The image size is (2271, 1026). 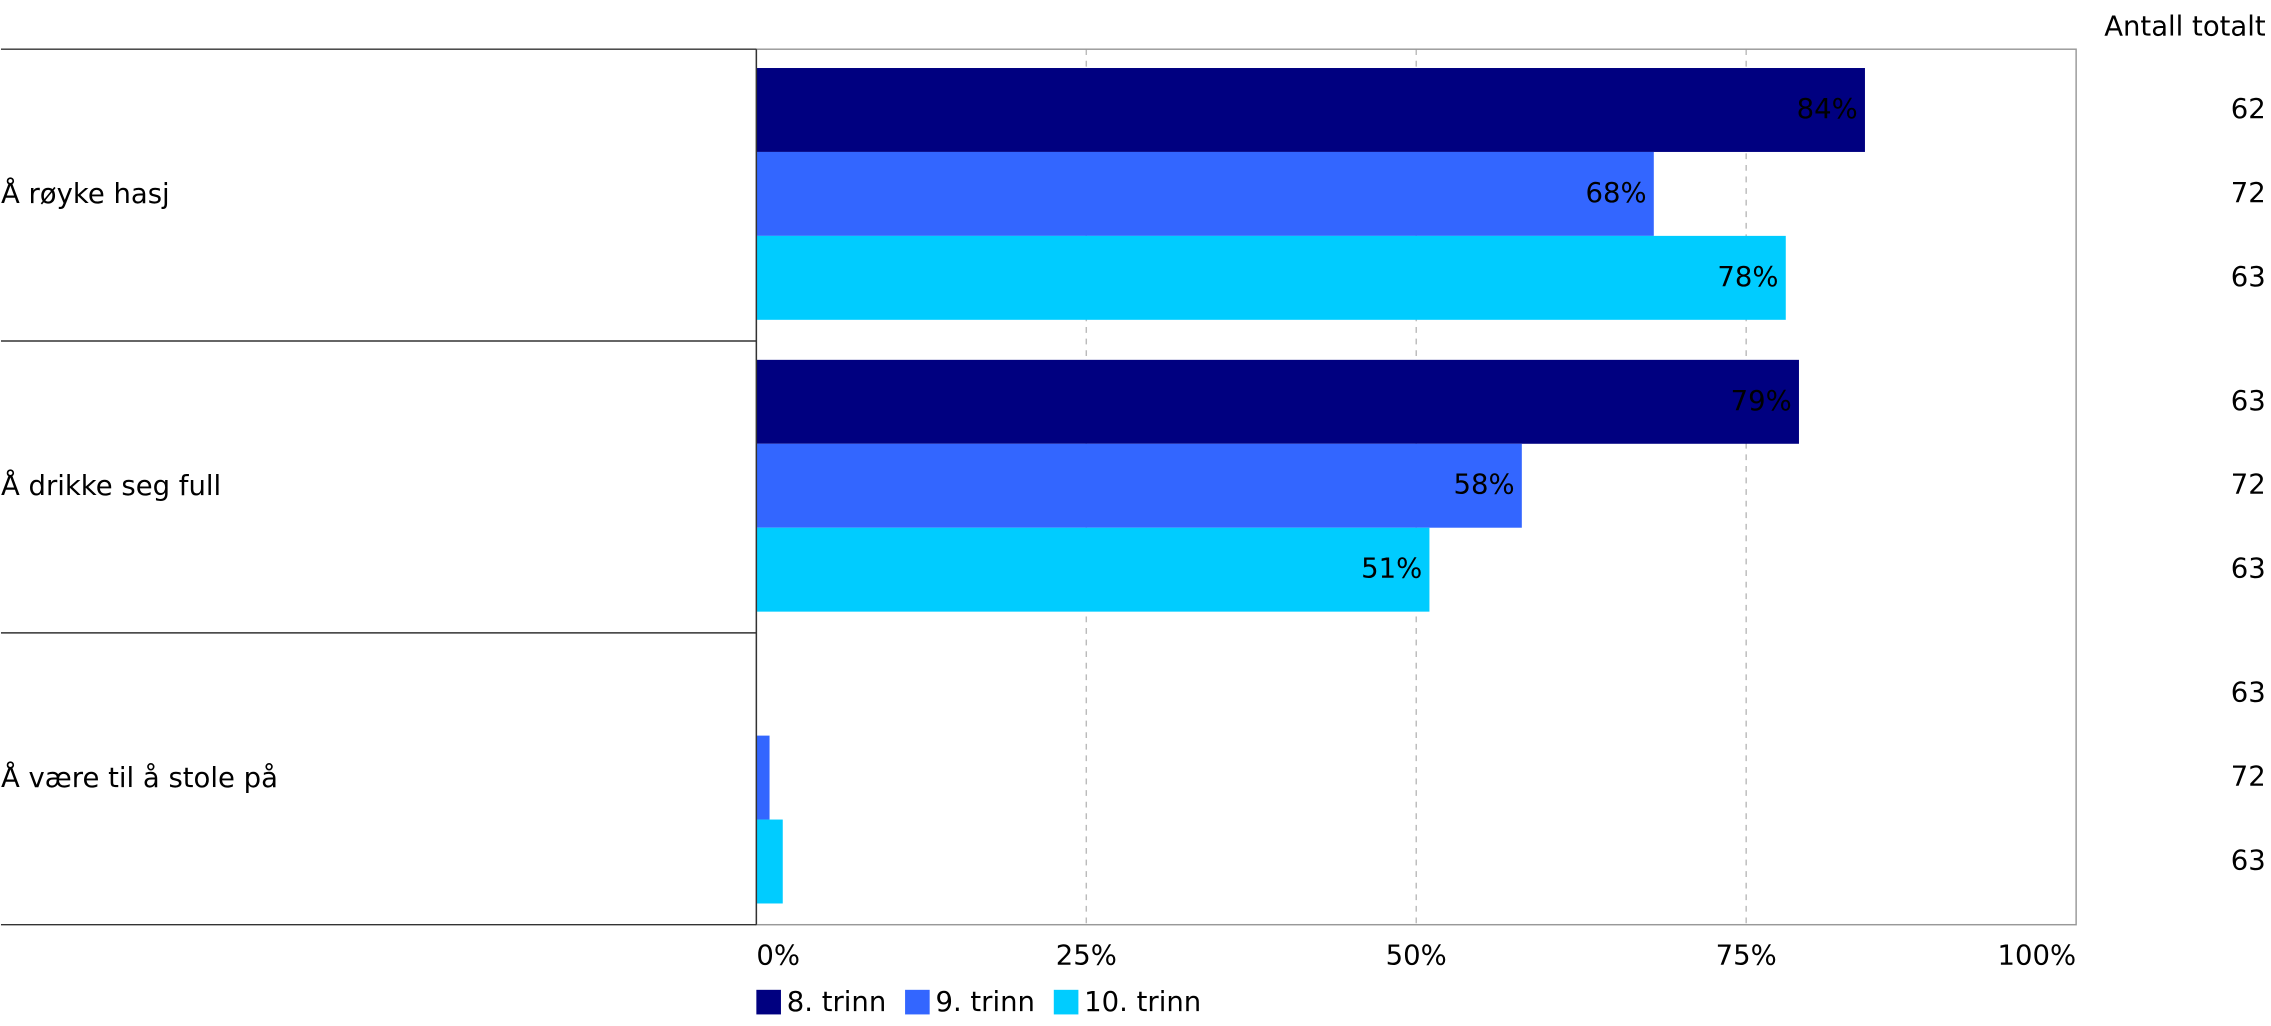 I want to click on x-tick-label: 50%, so click(x=1416, y=956).